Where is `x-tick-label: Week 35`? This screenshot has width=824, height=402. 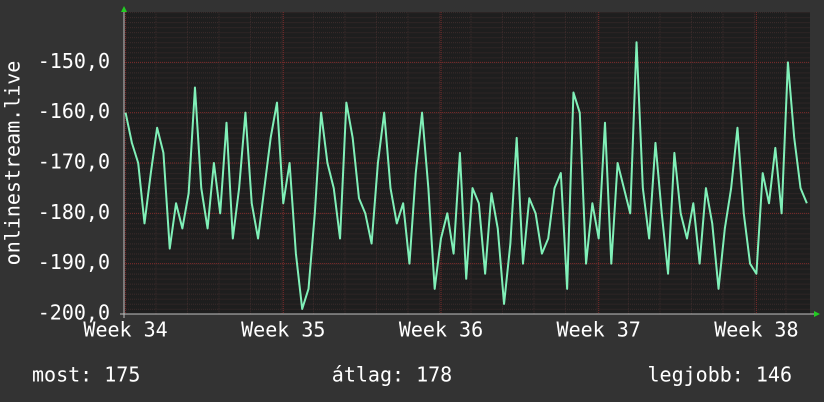 x-tick-label: Week 35 is located at coordinates (283, 330).